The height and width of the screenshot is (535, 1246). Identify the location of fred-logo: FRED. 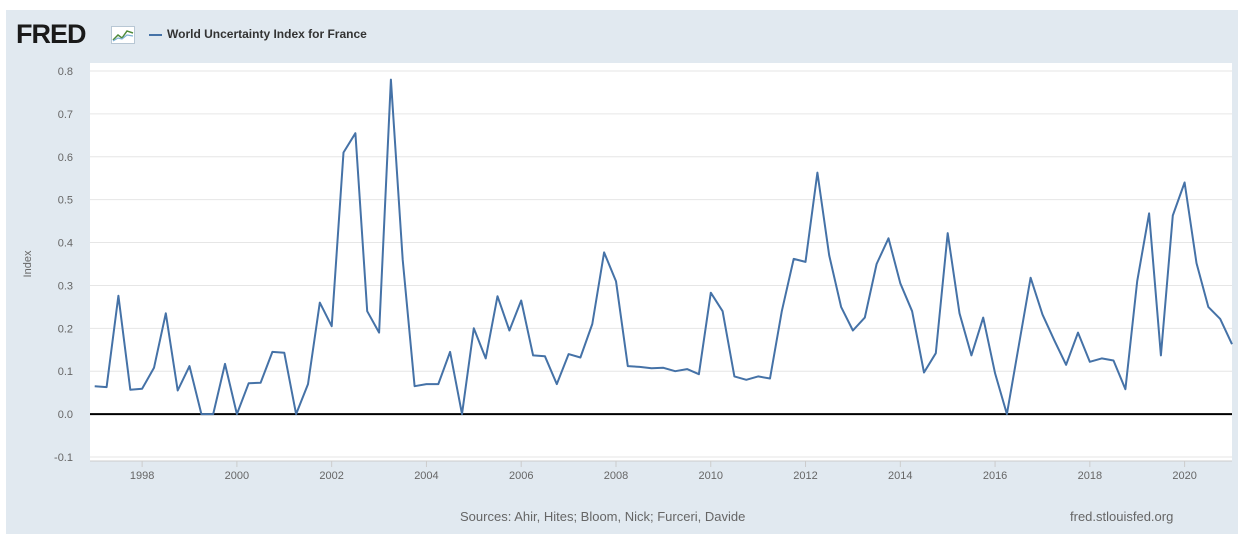
(51, 34).